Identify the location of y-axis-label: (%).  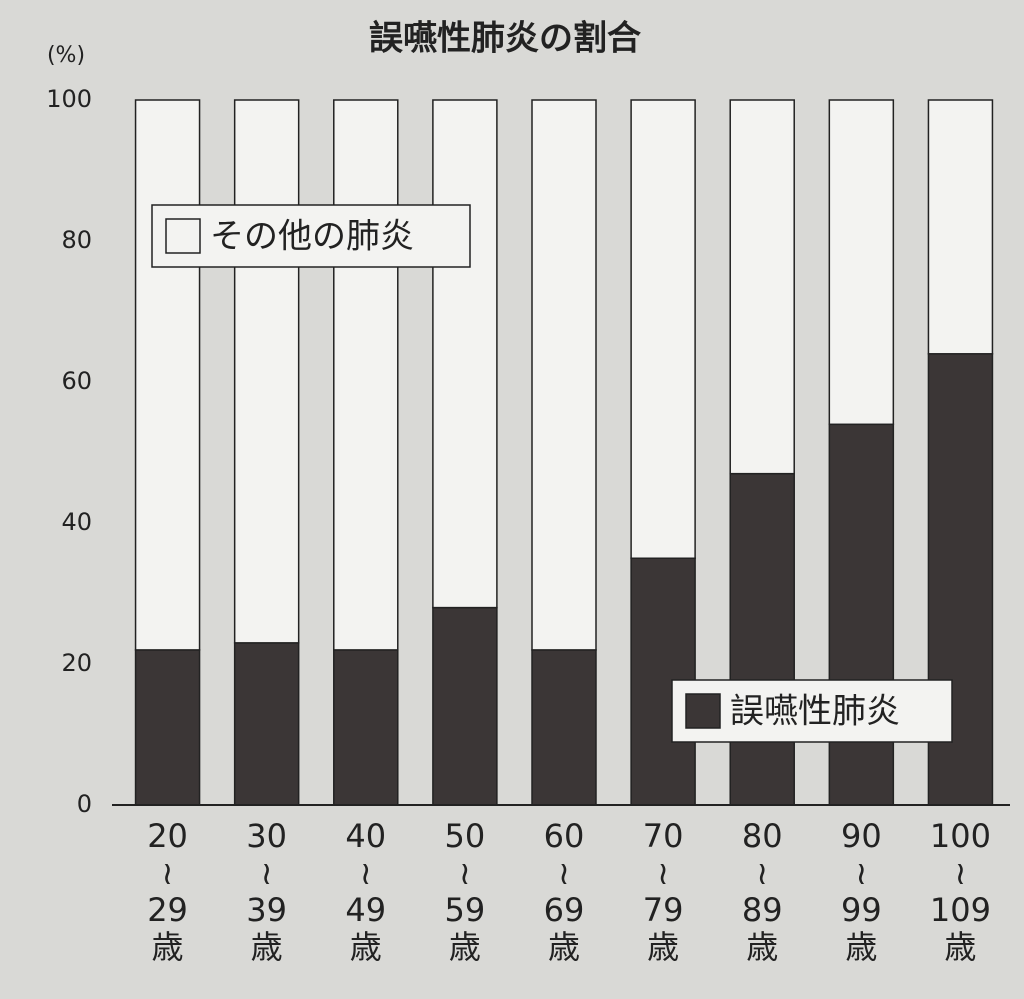
(66, 55).